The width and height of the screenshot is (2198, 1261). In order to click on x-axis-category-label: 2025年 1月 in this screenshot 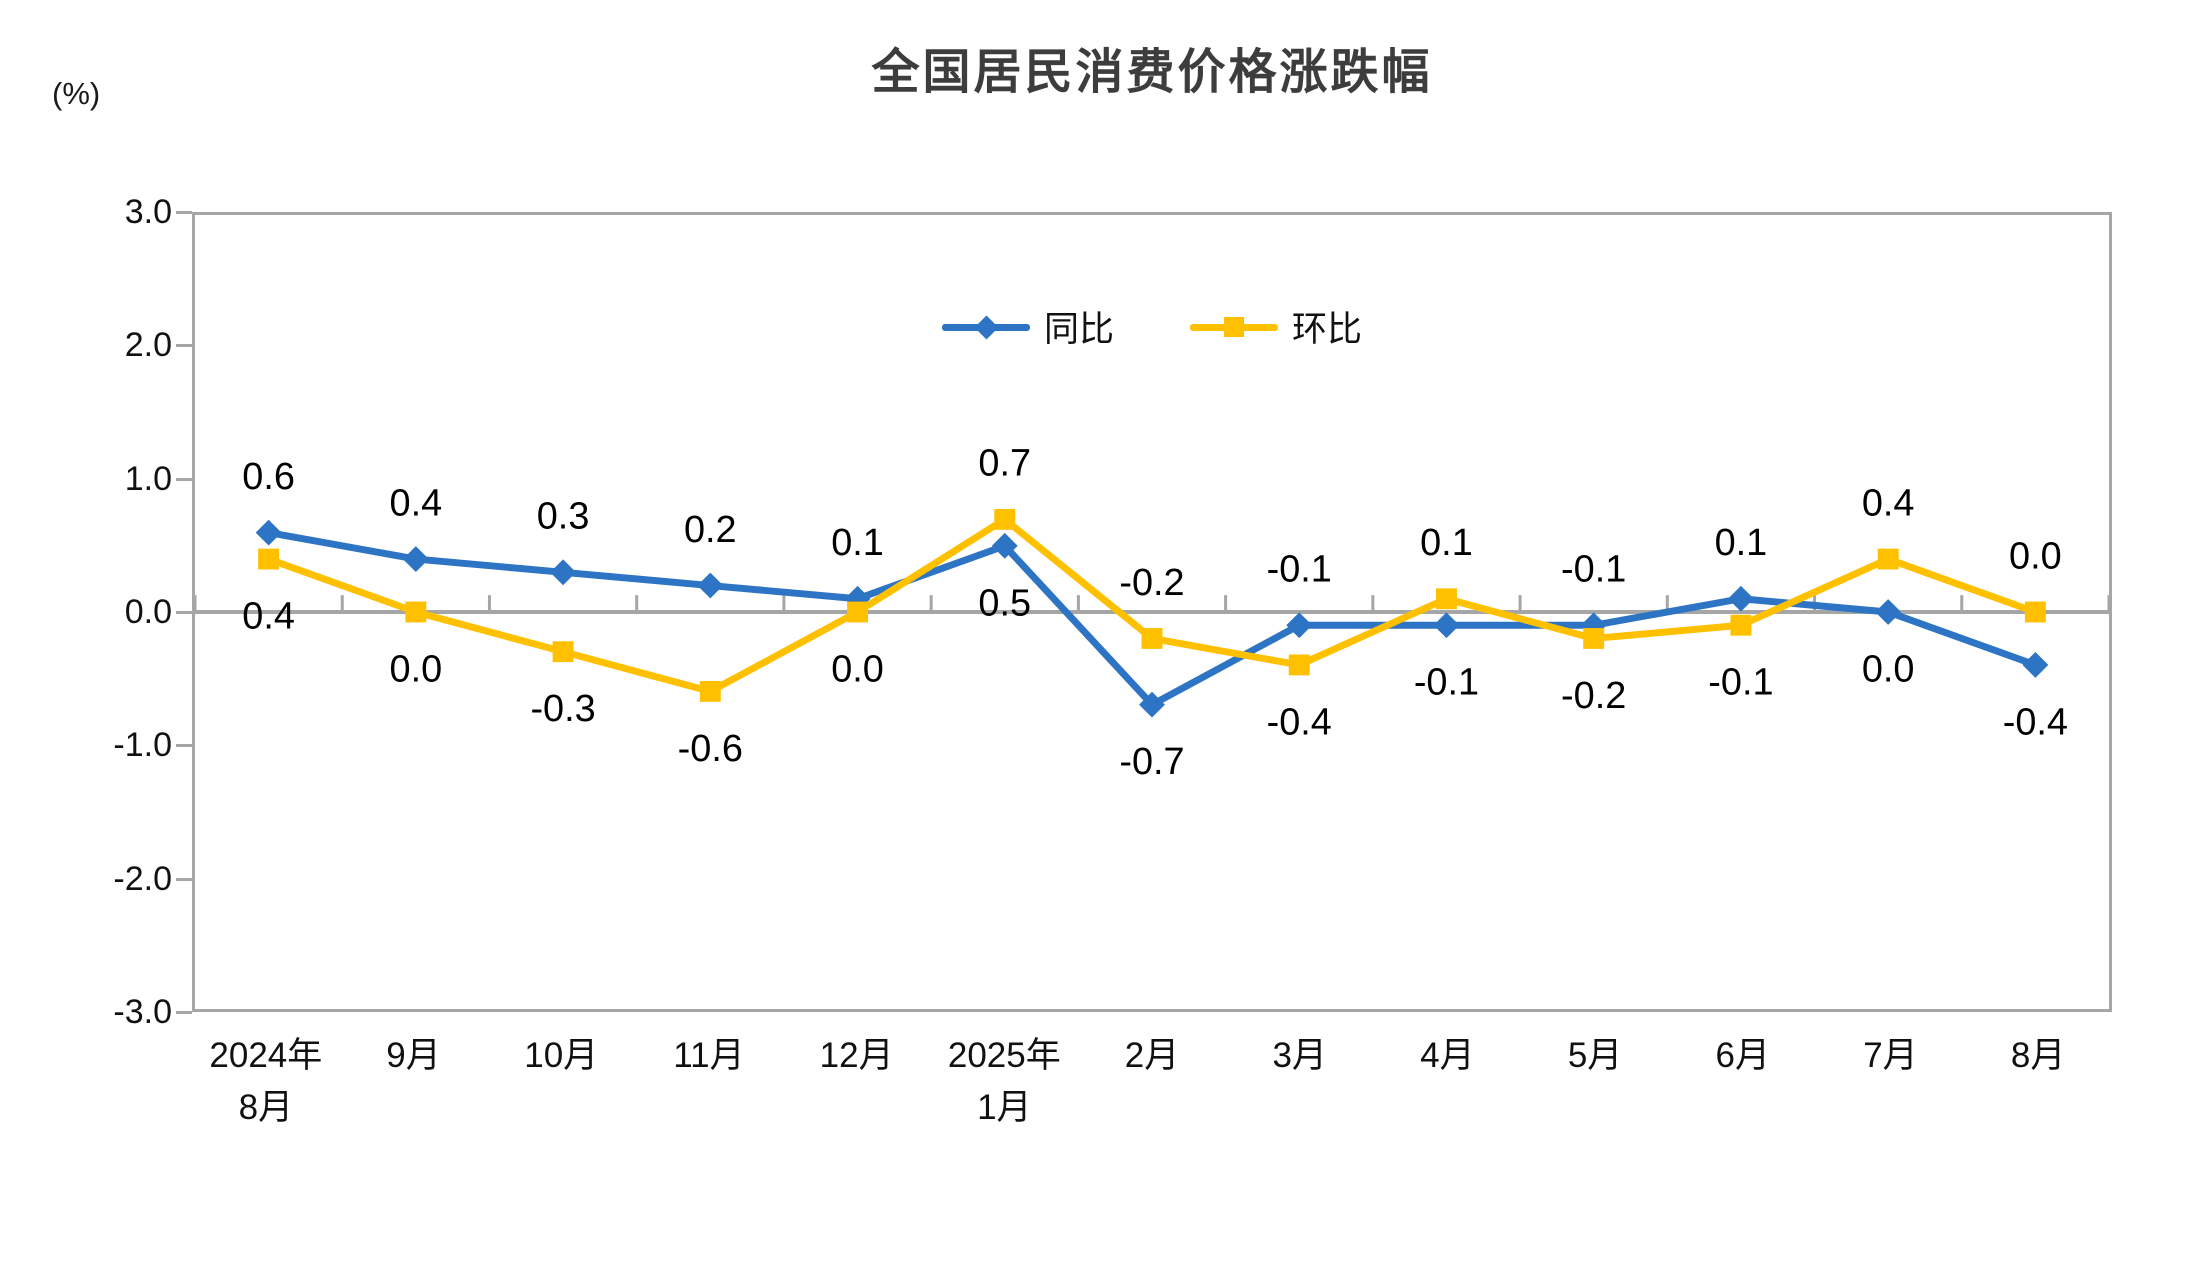, I will do `click(1004, 1081)`.